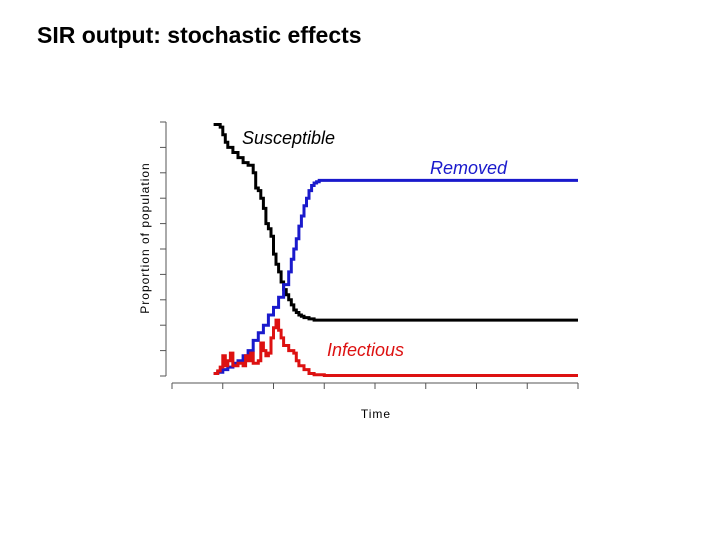 Image resolution: width=720 pixels, height=540 pixels. Describe the element at coordinates (145, 237) in the screenshot. I see `y-axis-label: Proportion of population` at that location.